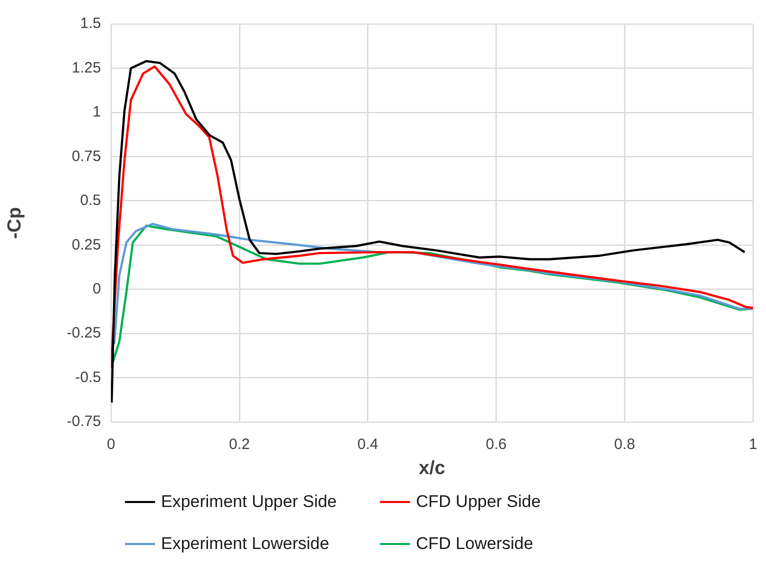 The width and height of the screenshot is (766, 572). I want to click on x-tick-label: 0, so click(111, 445).